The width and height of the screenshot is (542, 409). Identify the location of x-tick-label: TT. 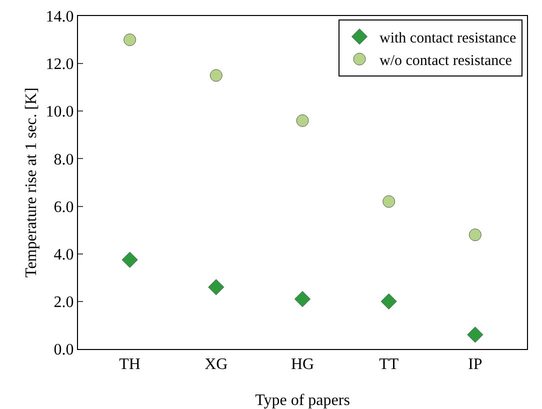
(389, 365).